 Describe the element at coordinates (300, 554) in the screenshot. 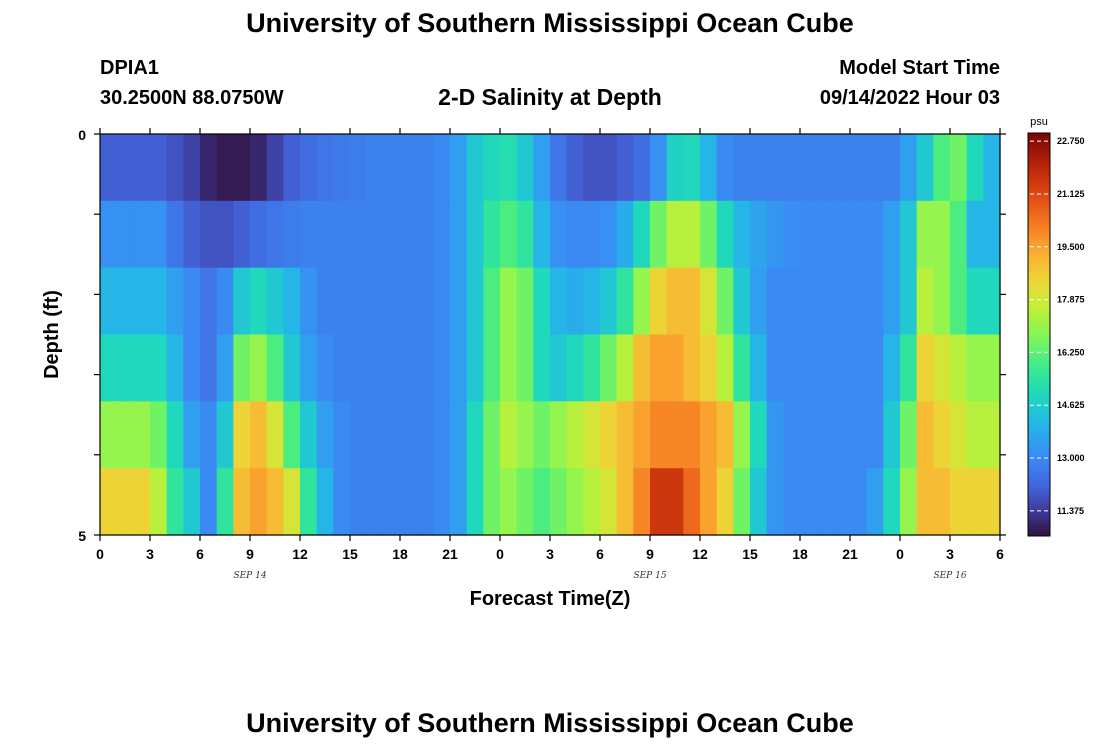

I see `x-tick-label: 12` at that location.